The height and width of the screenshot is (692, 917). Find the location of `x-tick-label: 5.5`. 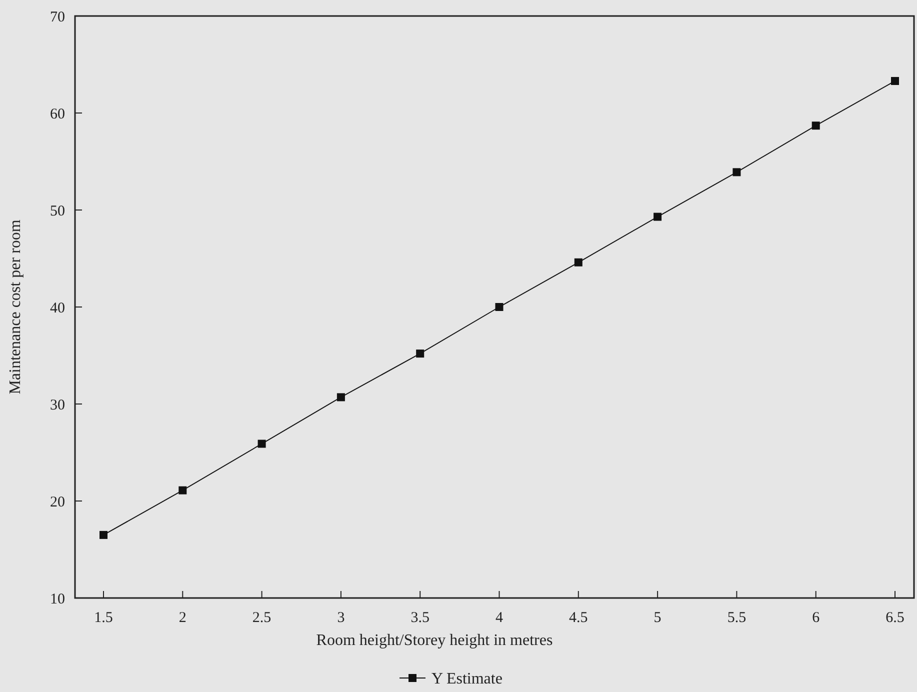

x-tick-label: 5.5 is located at coordinates (736, 618).